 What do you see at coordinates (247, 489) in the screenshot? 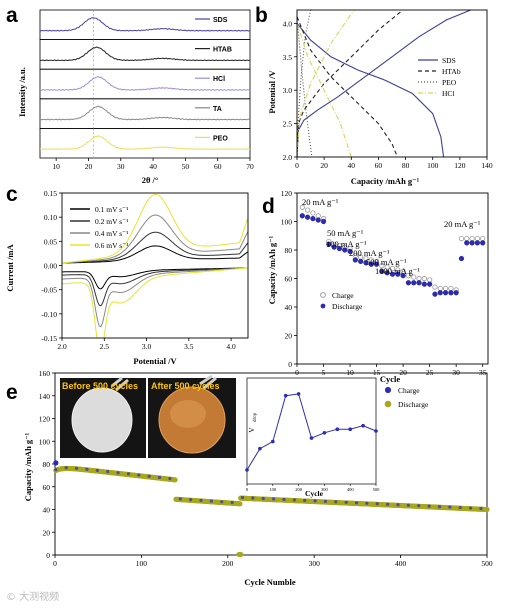
I see `inset-xtick-label: 0` at bounding box center [247, 489].